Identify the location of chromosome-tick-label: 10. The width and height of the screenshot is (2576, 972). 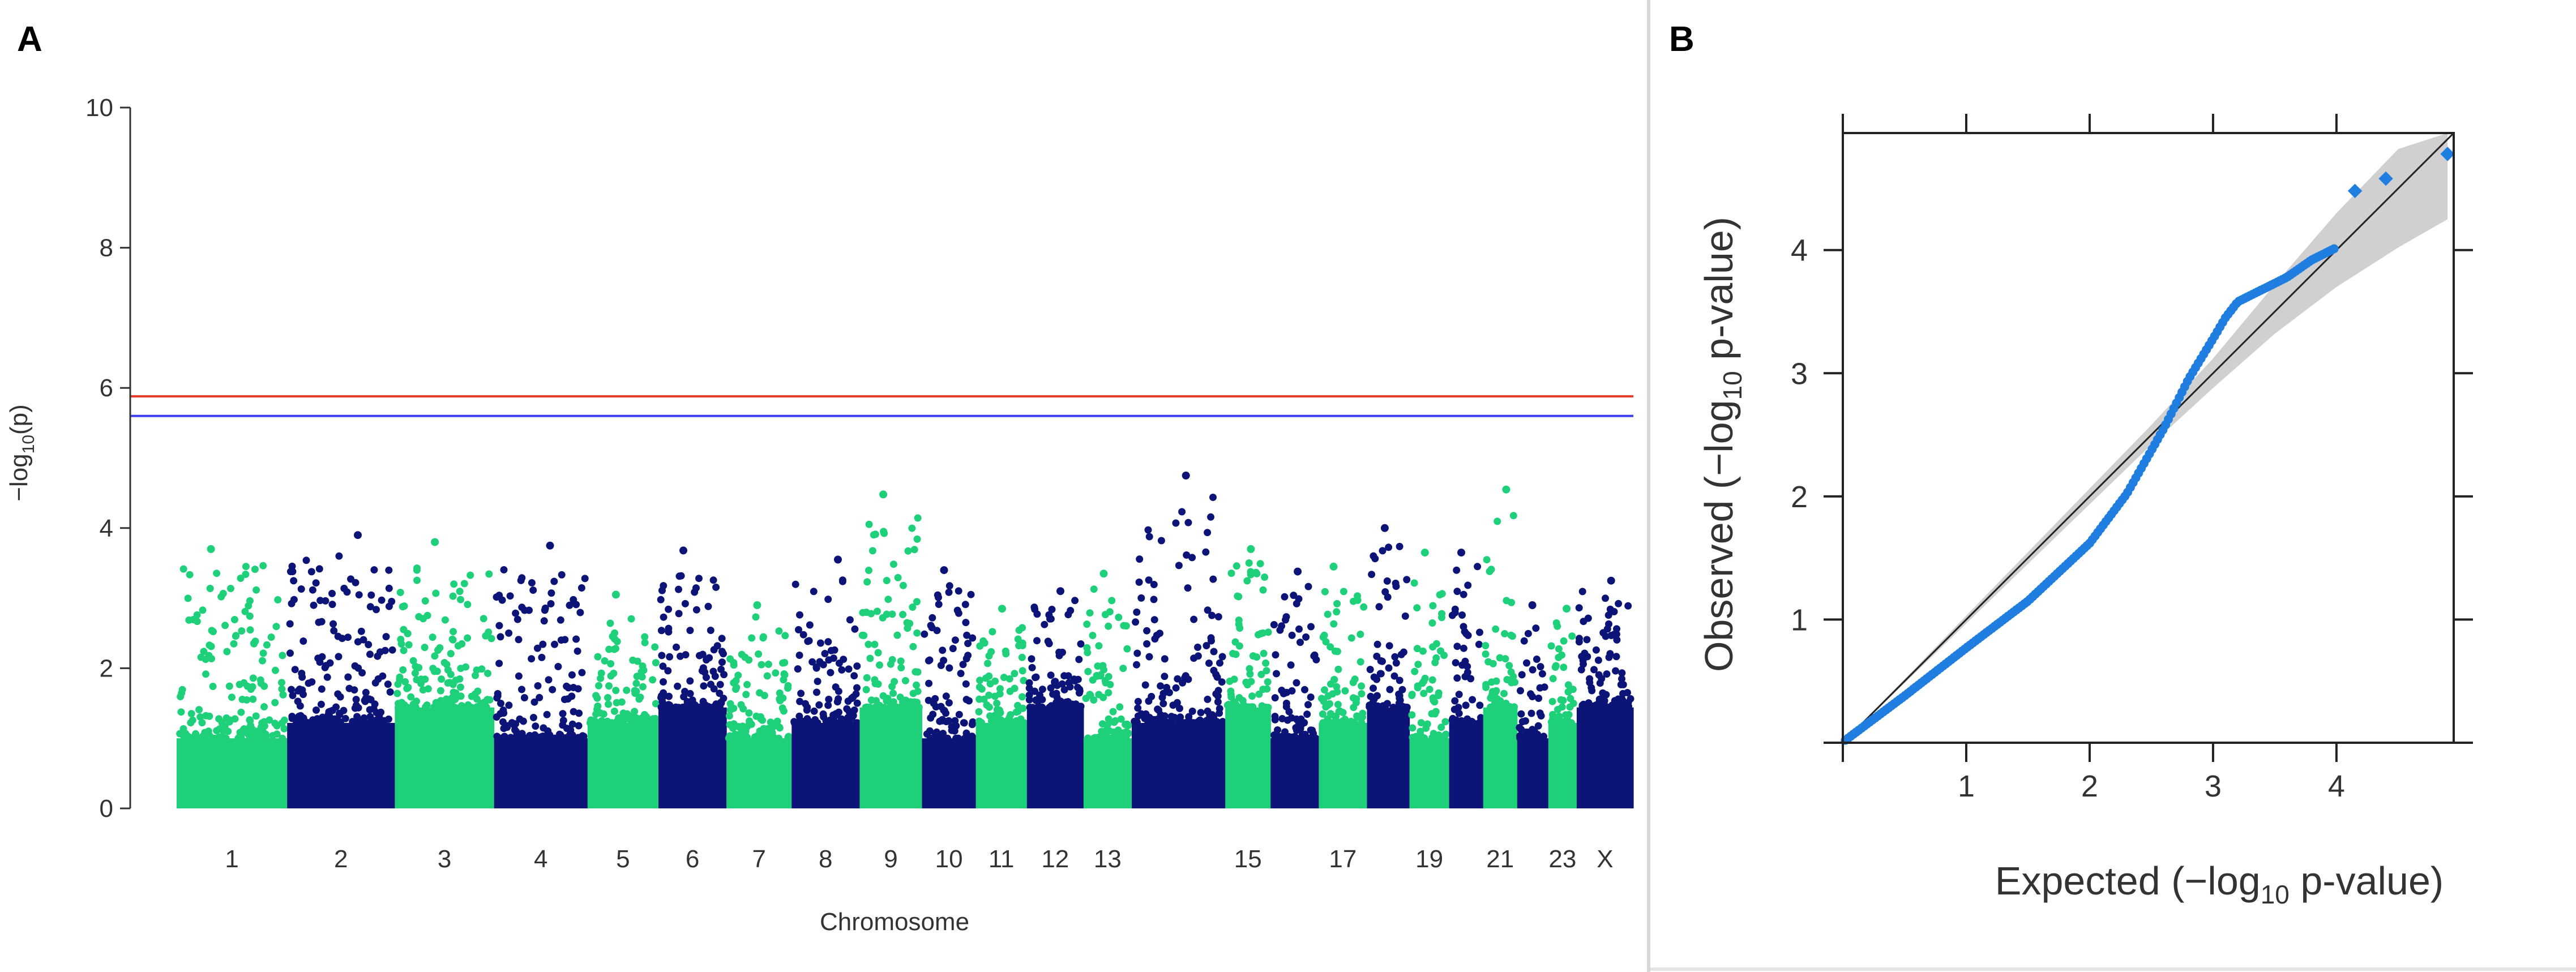
(949, 859).